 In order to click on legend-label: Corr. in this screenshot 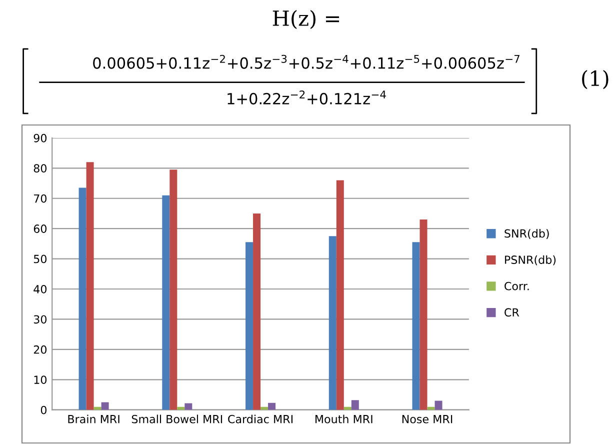, I will do `click(516, 286)`.